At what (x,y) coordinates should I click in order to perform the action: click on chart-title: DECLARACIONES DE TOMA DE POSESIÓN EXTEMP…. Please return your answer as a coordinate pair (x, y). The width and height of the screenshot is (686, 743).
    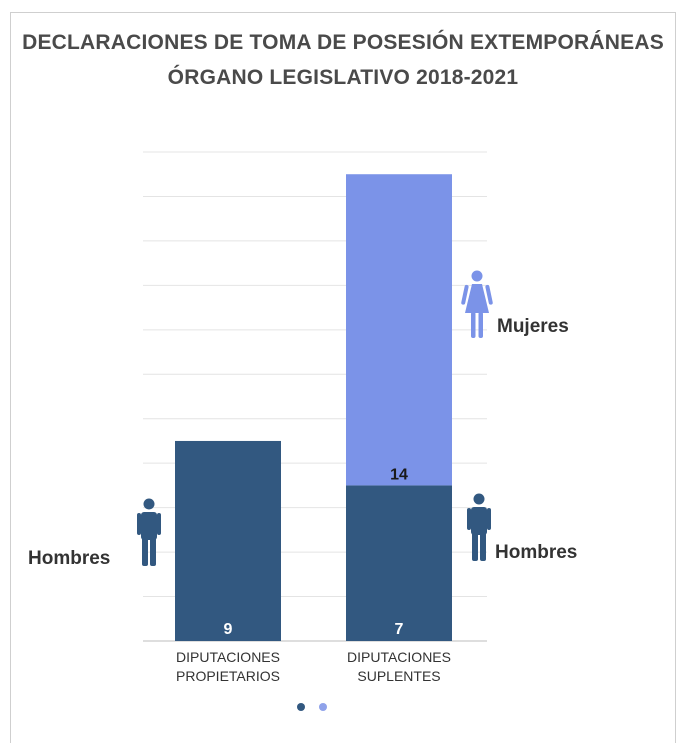
    Looking at the image, I should click on (343, 42).